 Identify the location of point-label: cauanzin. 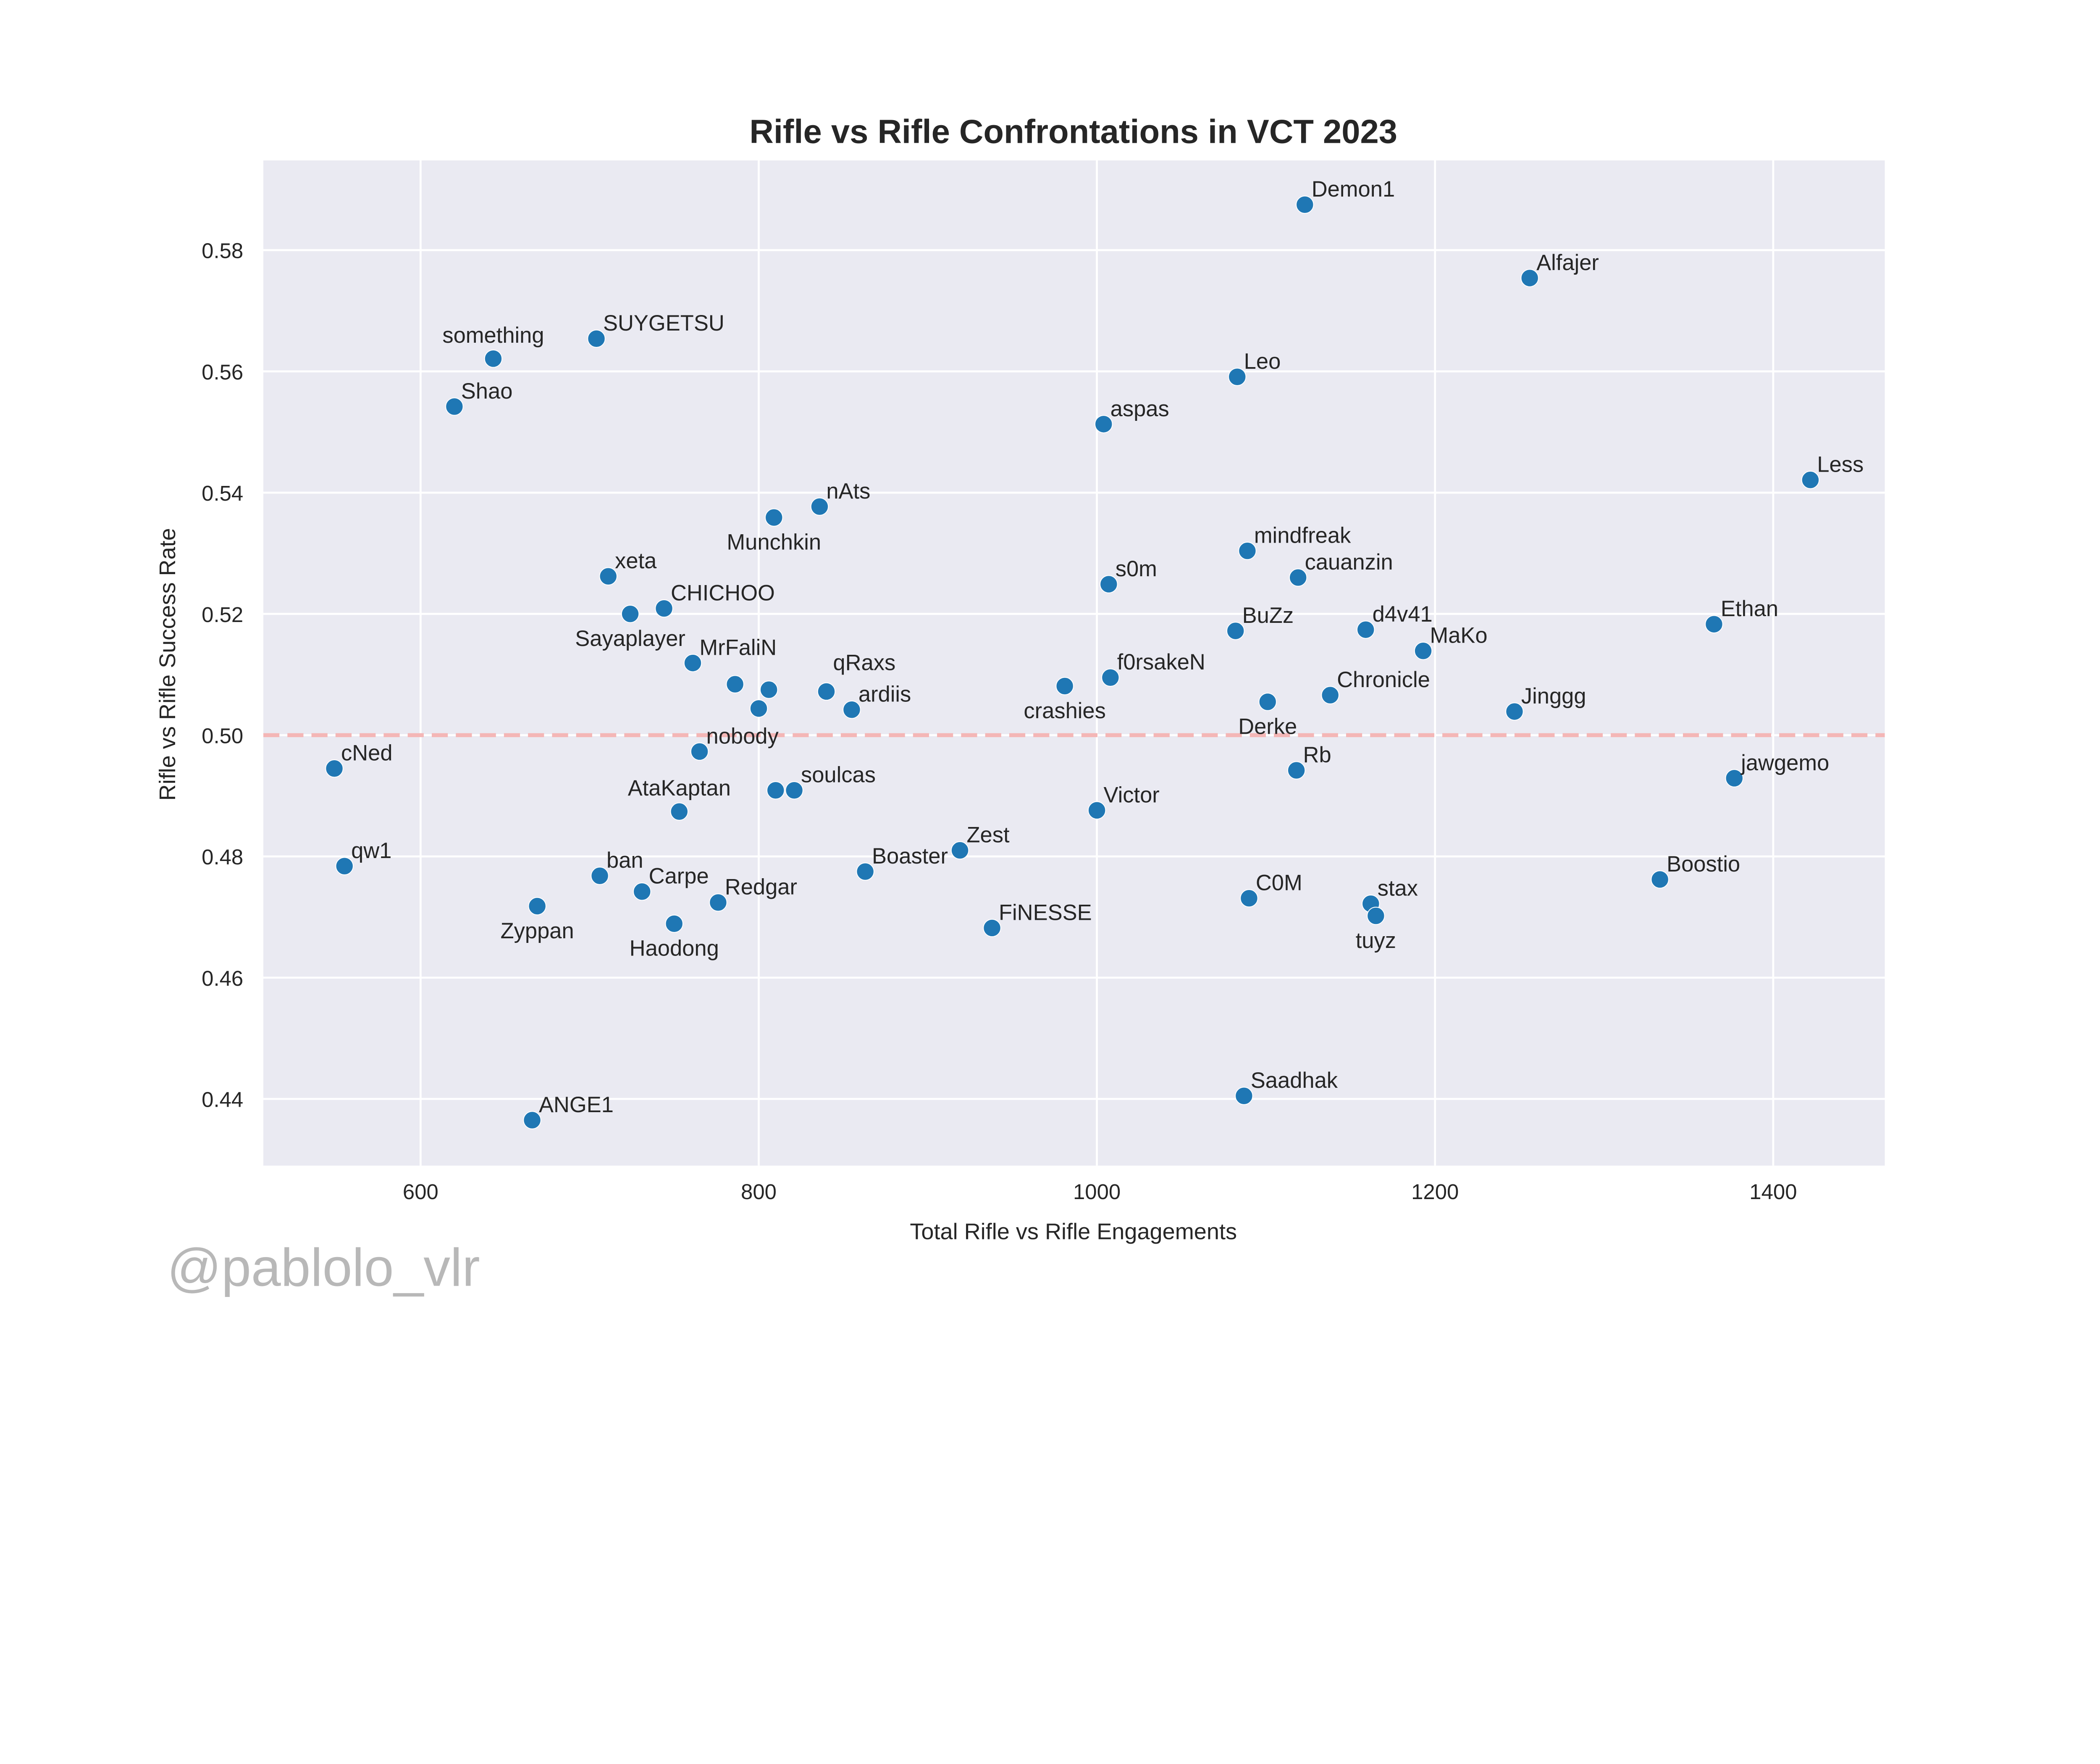
(1349, 562).